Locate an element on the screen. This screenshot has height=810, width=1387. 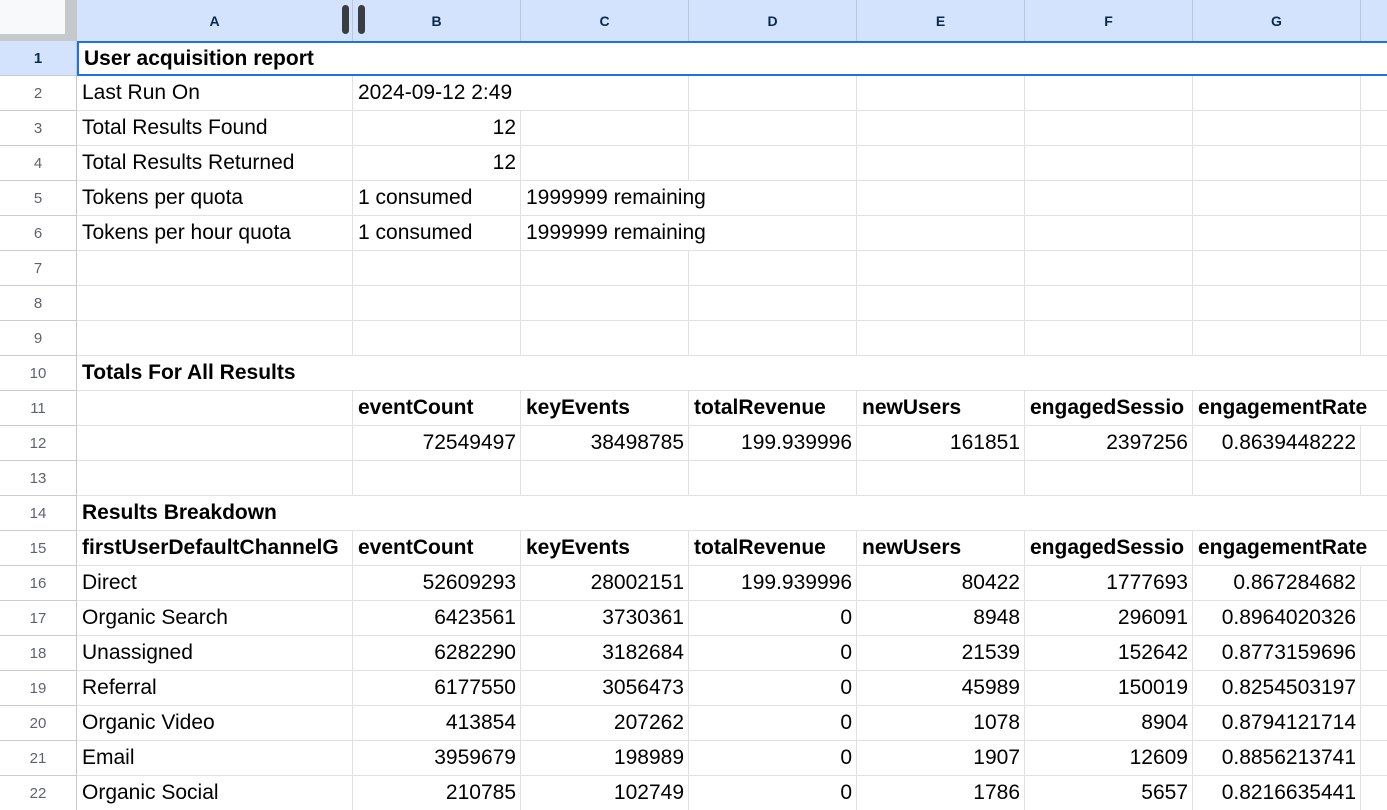
cell-C17: 3730361 is located at coordinates (605, 618).